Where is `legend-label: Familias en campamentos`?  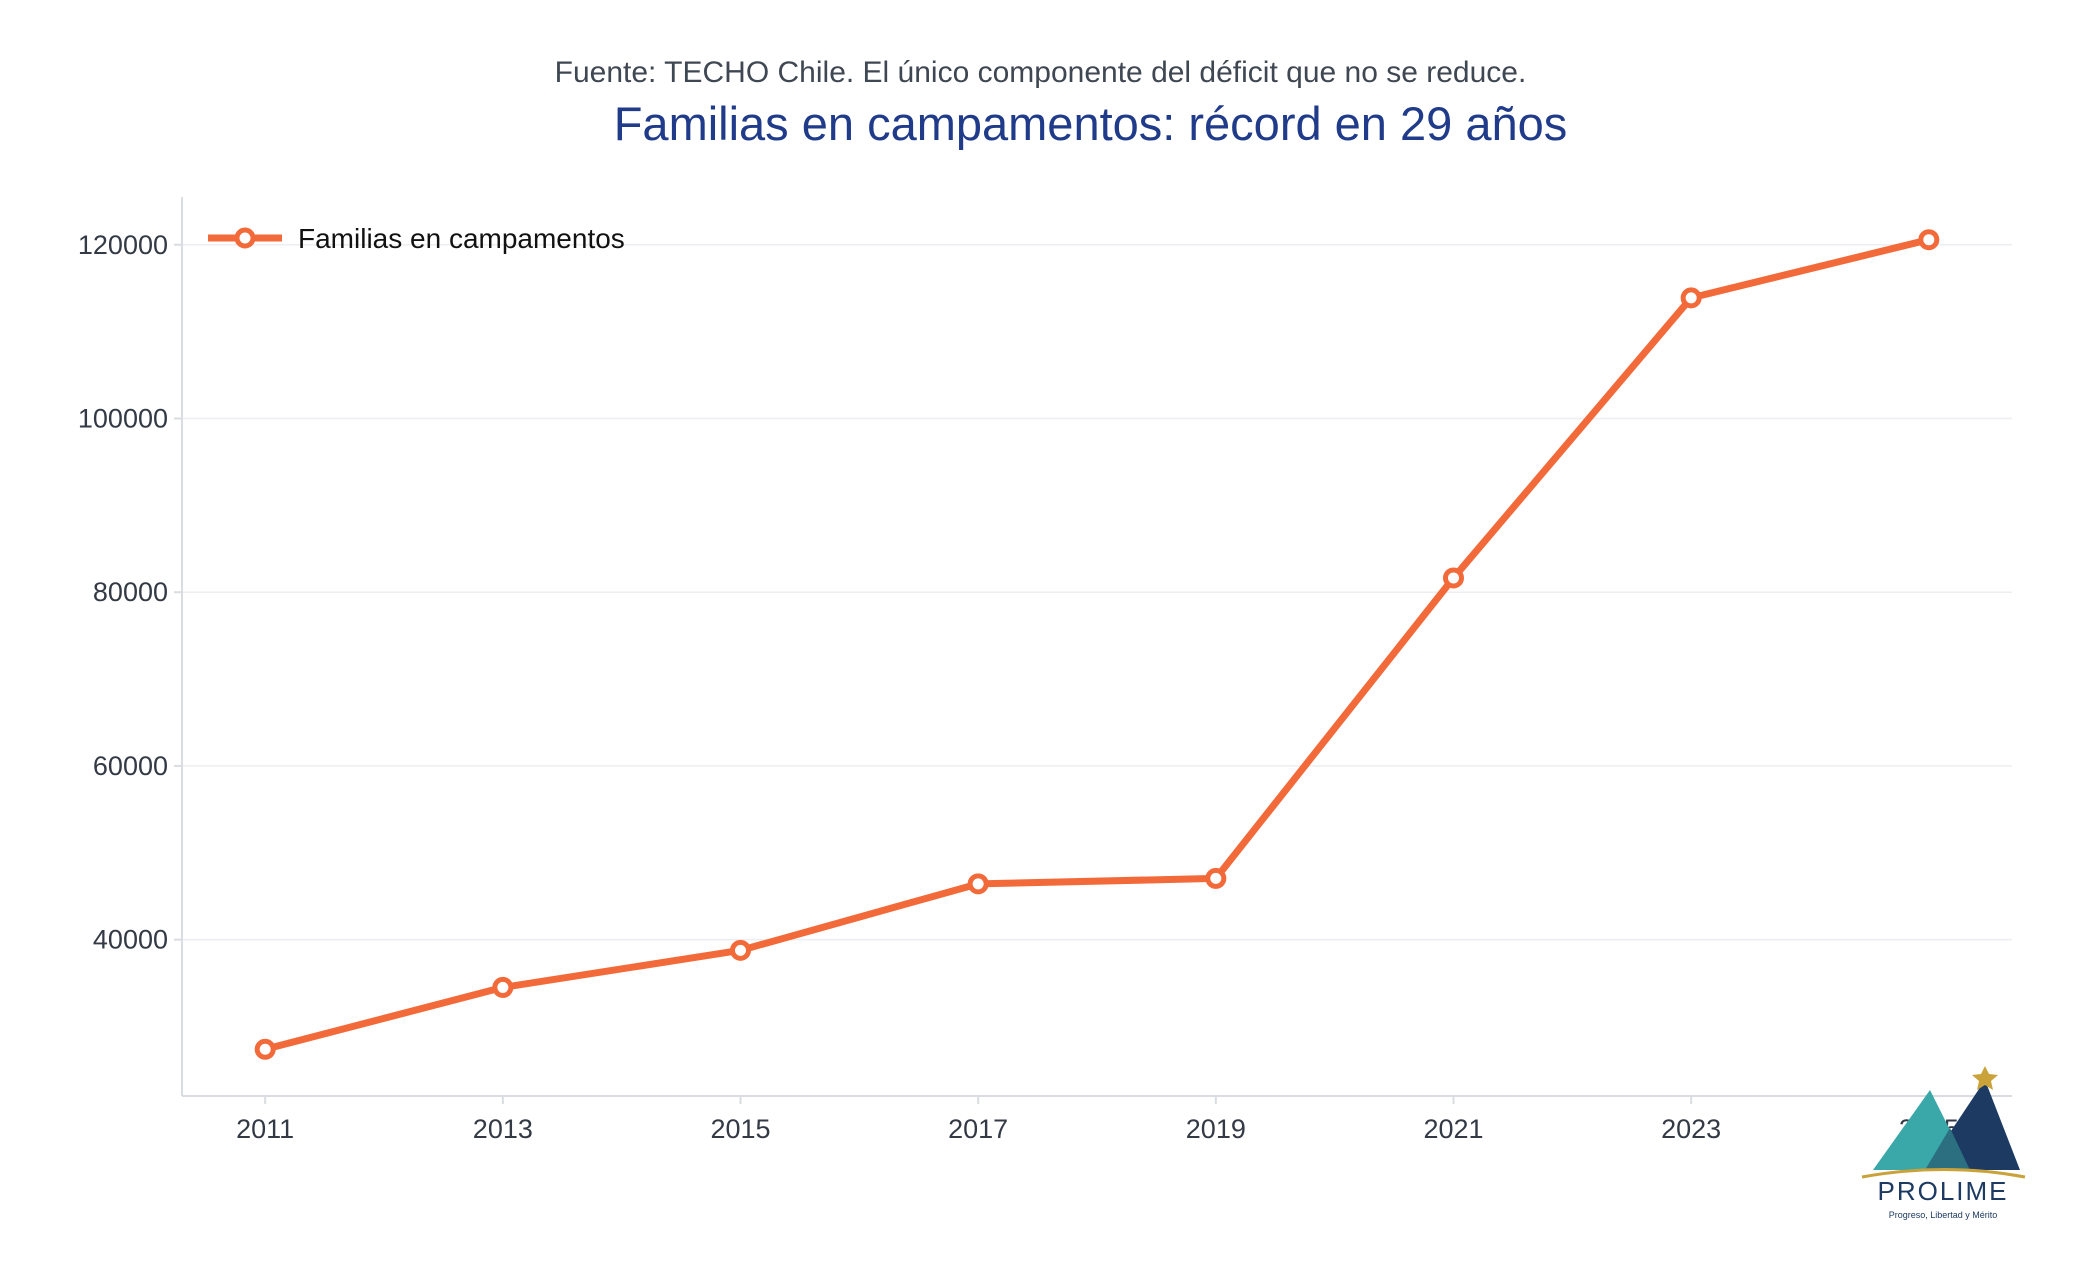
legend-label: Familias en campamentos is located at coordinates (461, 238).